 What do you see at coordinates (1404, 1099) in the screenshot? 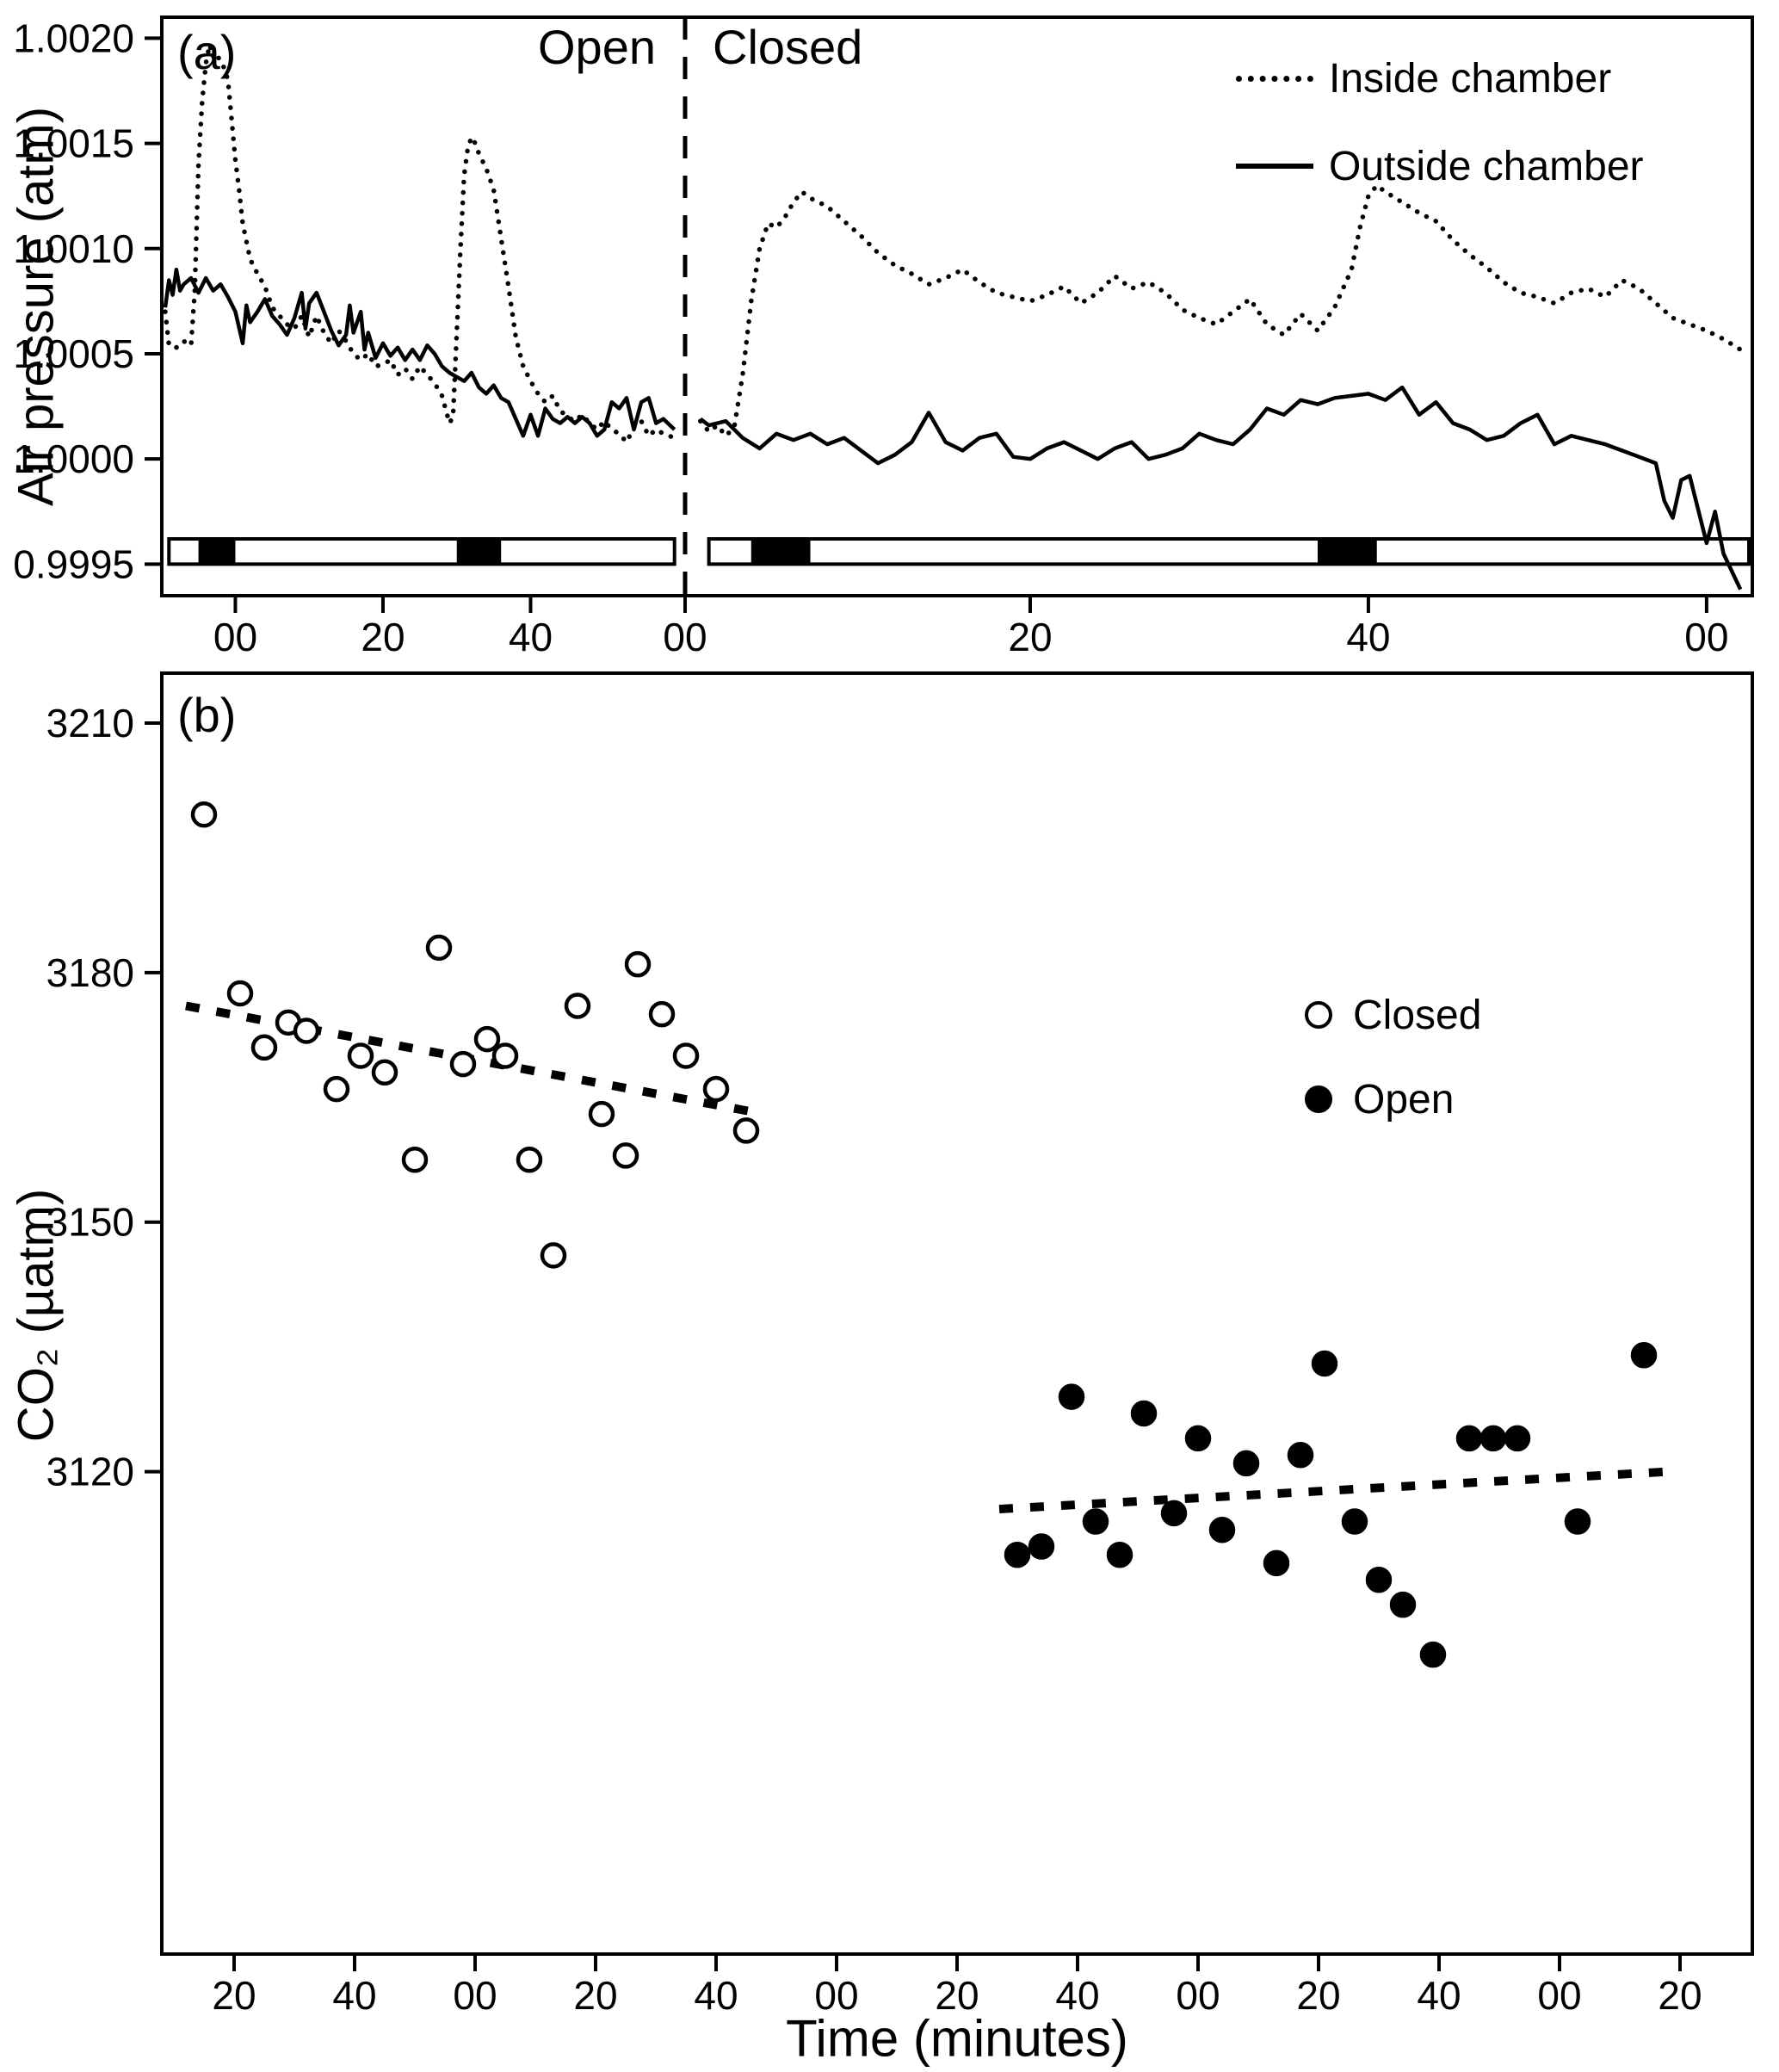
I see `legend-label-open: Open` at bounding box center [1404, 1099].